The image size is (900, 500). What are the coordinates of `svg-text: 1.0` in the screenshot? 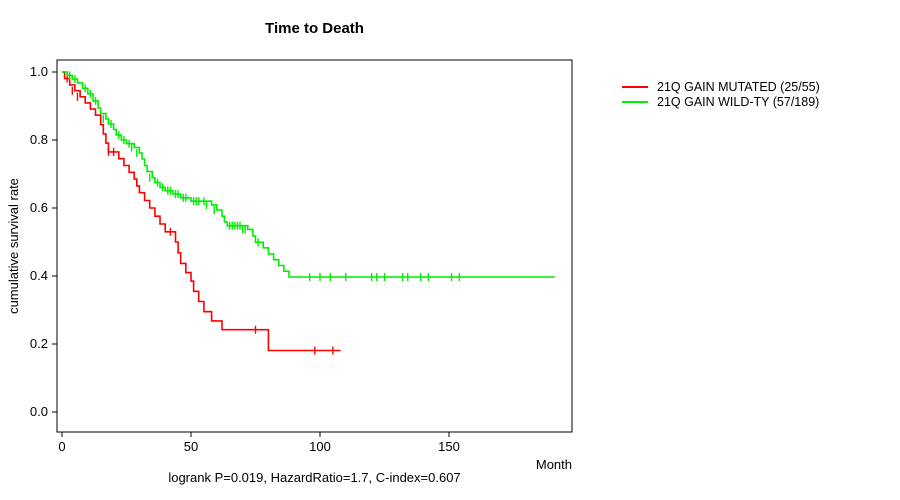 It's located at (39, 71).